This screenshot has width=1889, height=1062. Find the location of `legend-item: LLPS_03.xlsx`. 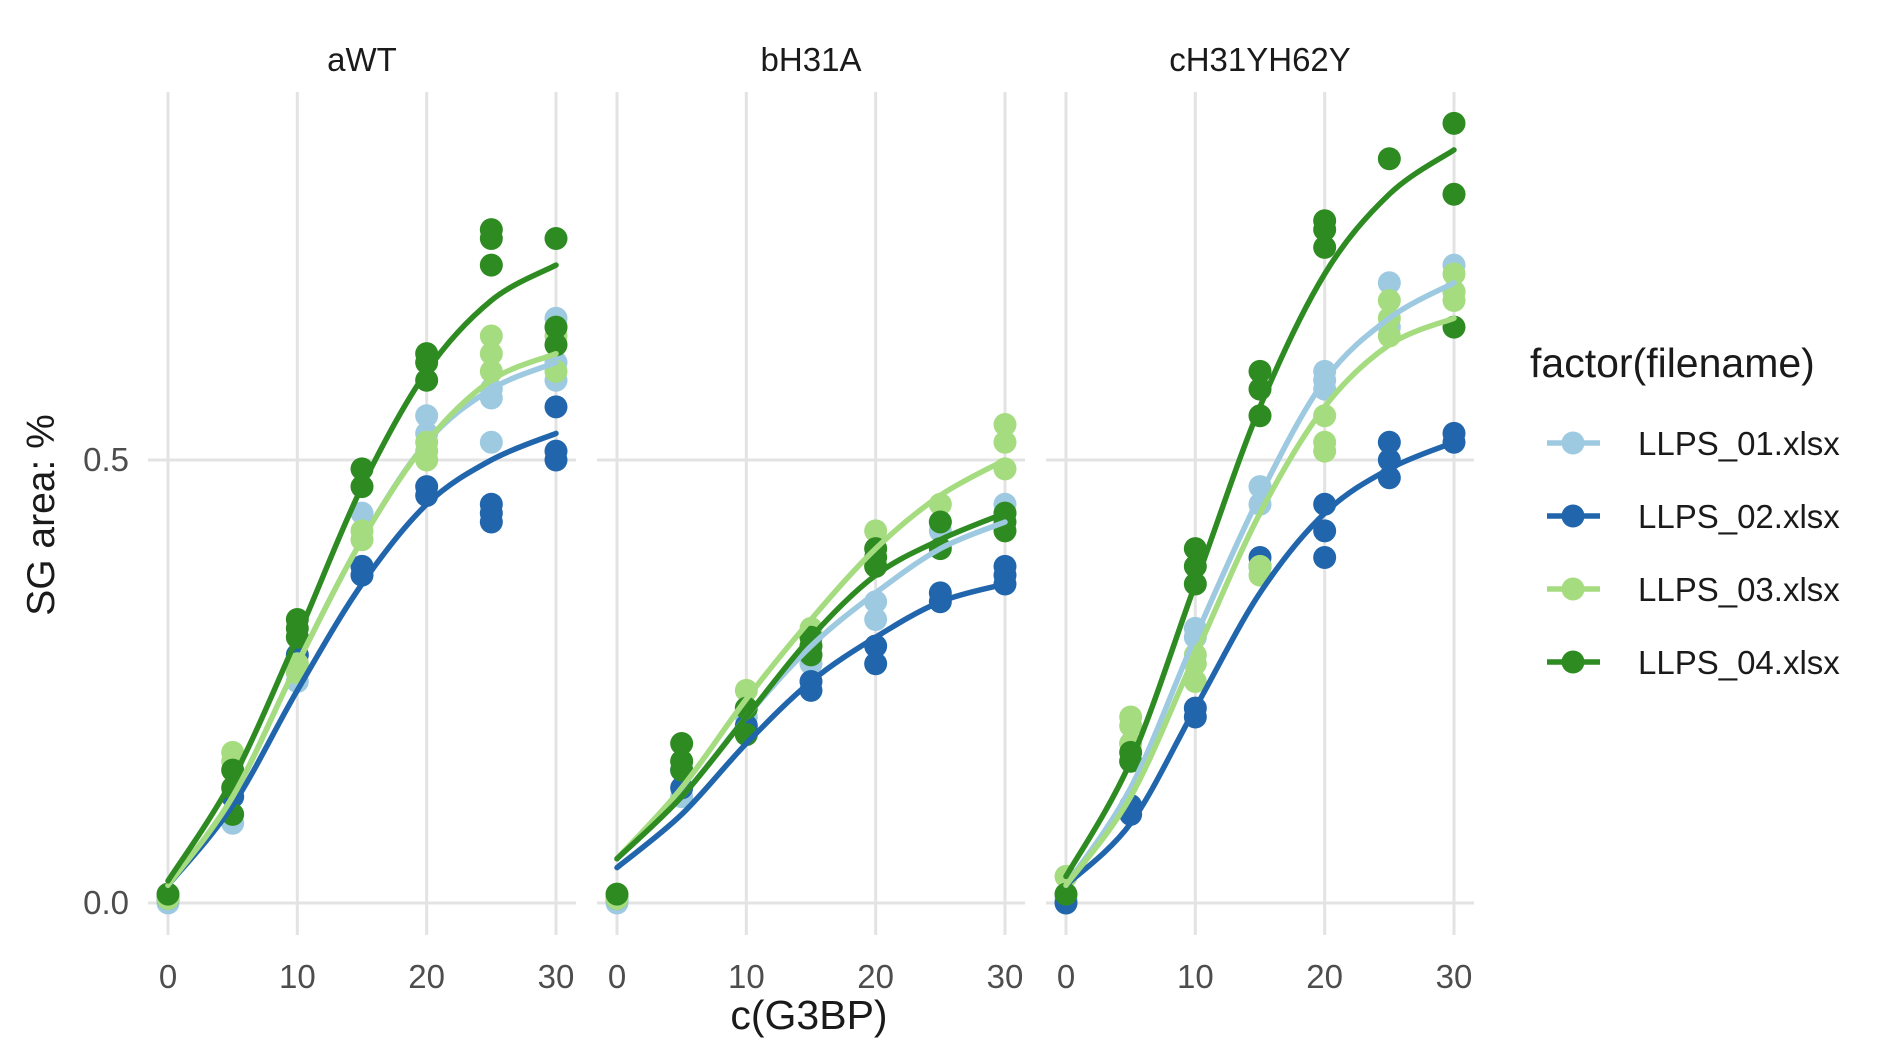

legend-item: LLPS_03.xlsx is located at coordinates (1693, 589).